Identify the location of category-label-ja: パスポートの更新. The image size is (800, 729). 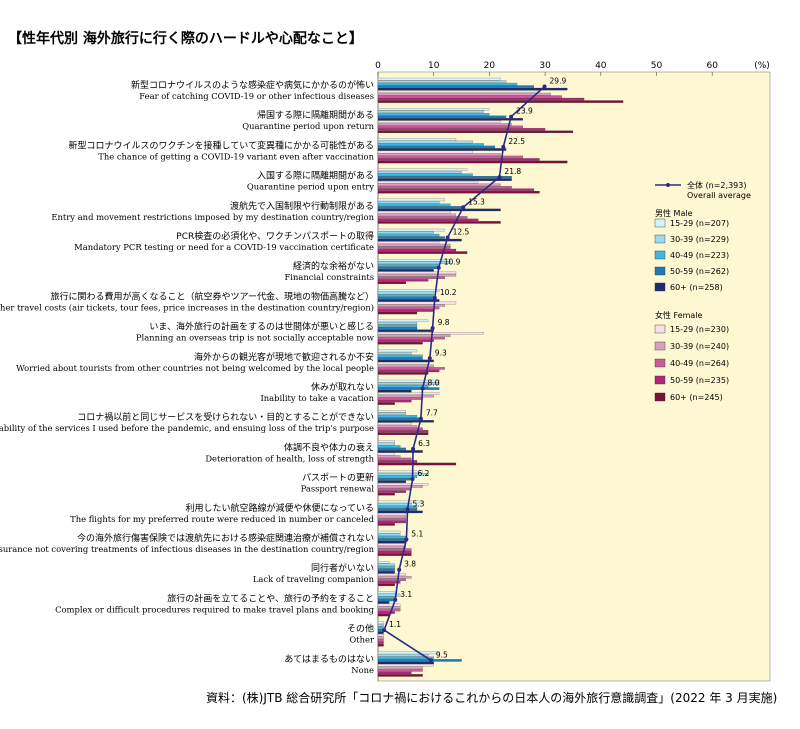
(338, 478).